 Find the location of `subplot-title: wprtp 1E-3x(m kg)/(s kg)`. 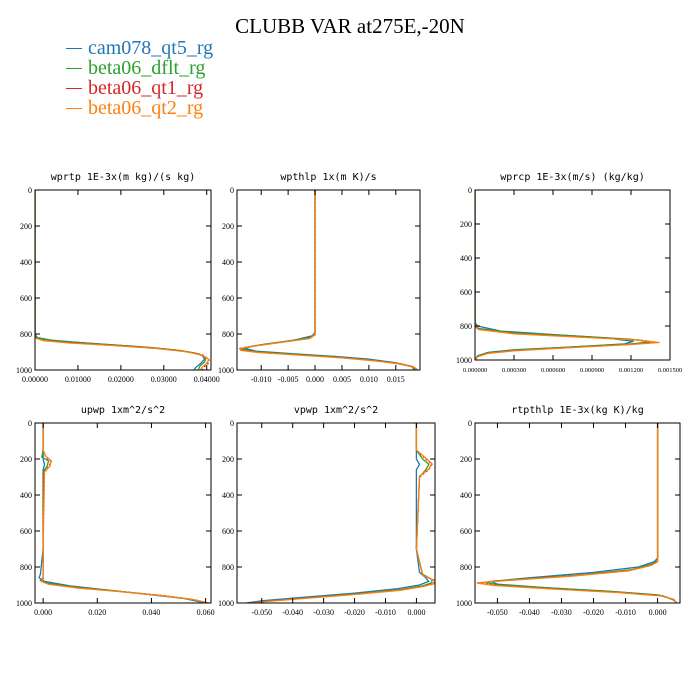

subplot-title: wprtp 1E-3x(m kg)/(s kg) is located at coordinates (123, 177).